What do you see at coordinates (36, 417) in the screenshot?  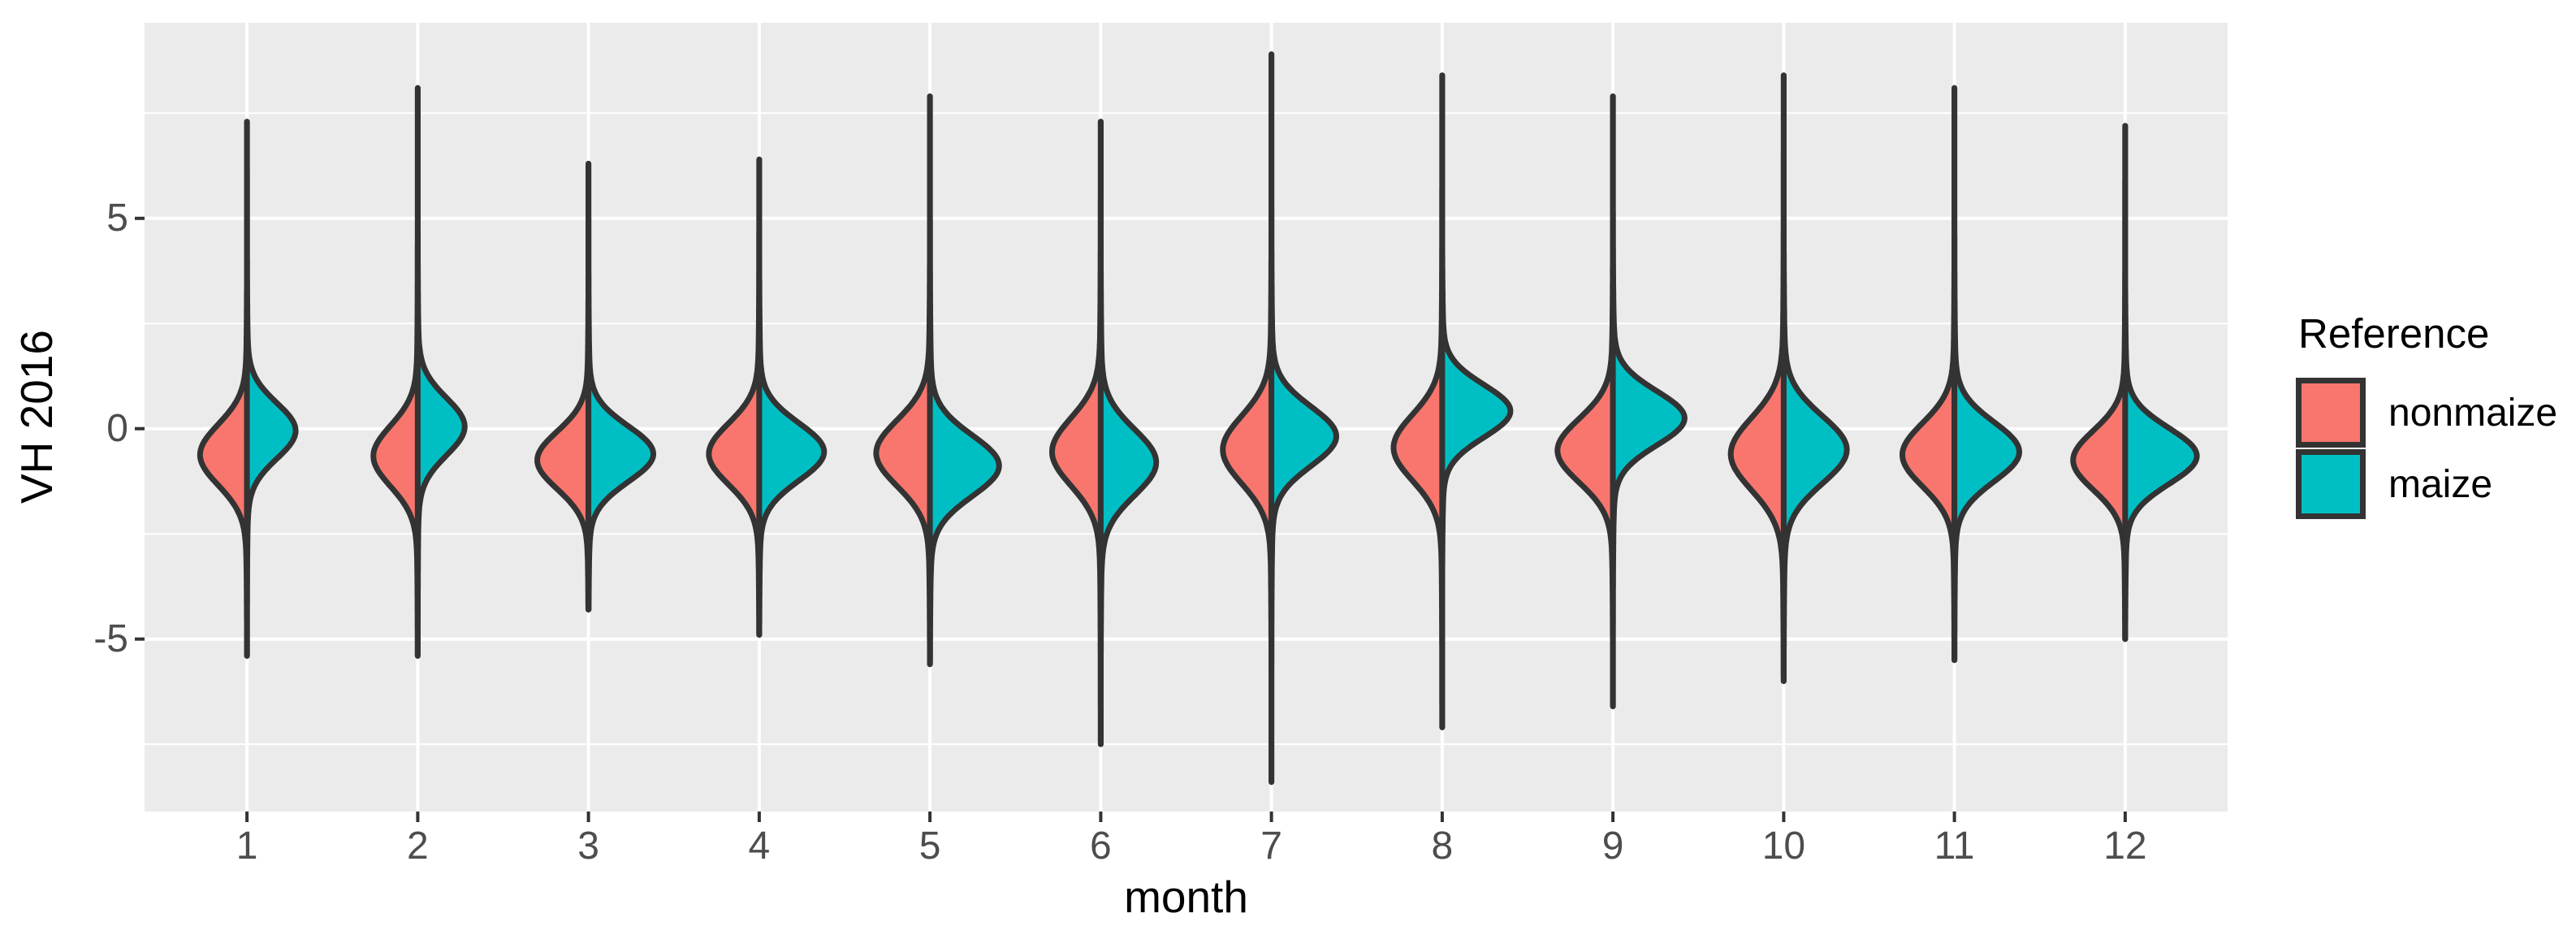 I see `y-axis-title: VH 2016` at bounding box center [36, 417].